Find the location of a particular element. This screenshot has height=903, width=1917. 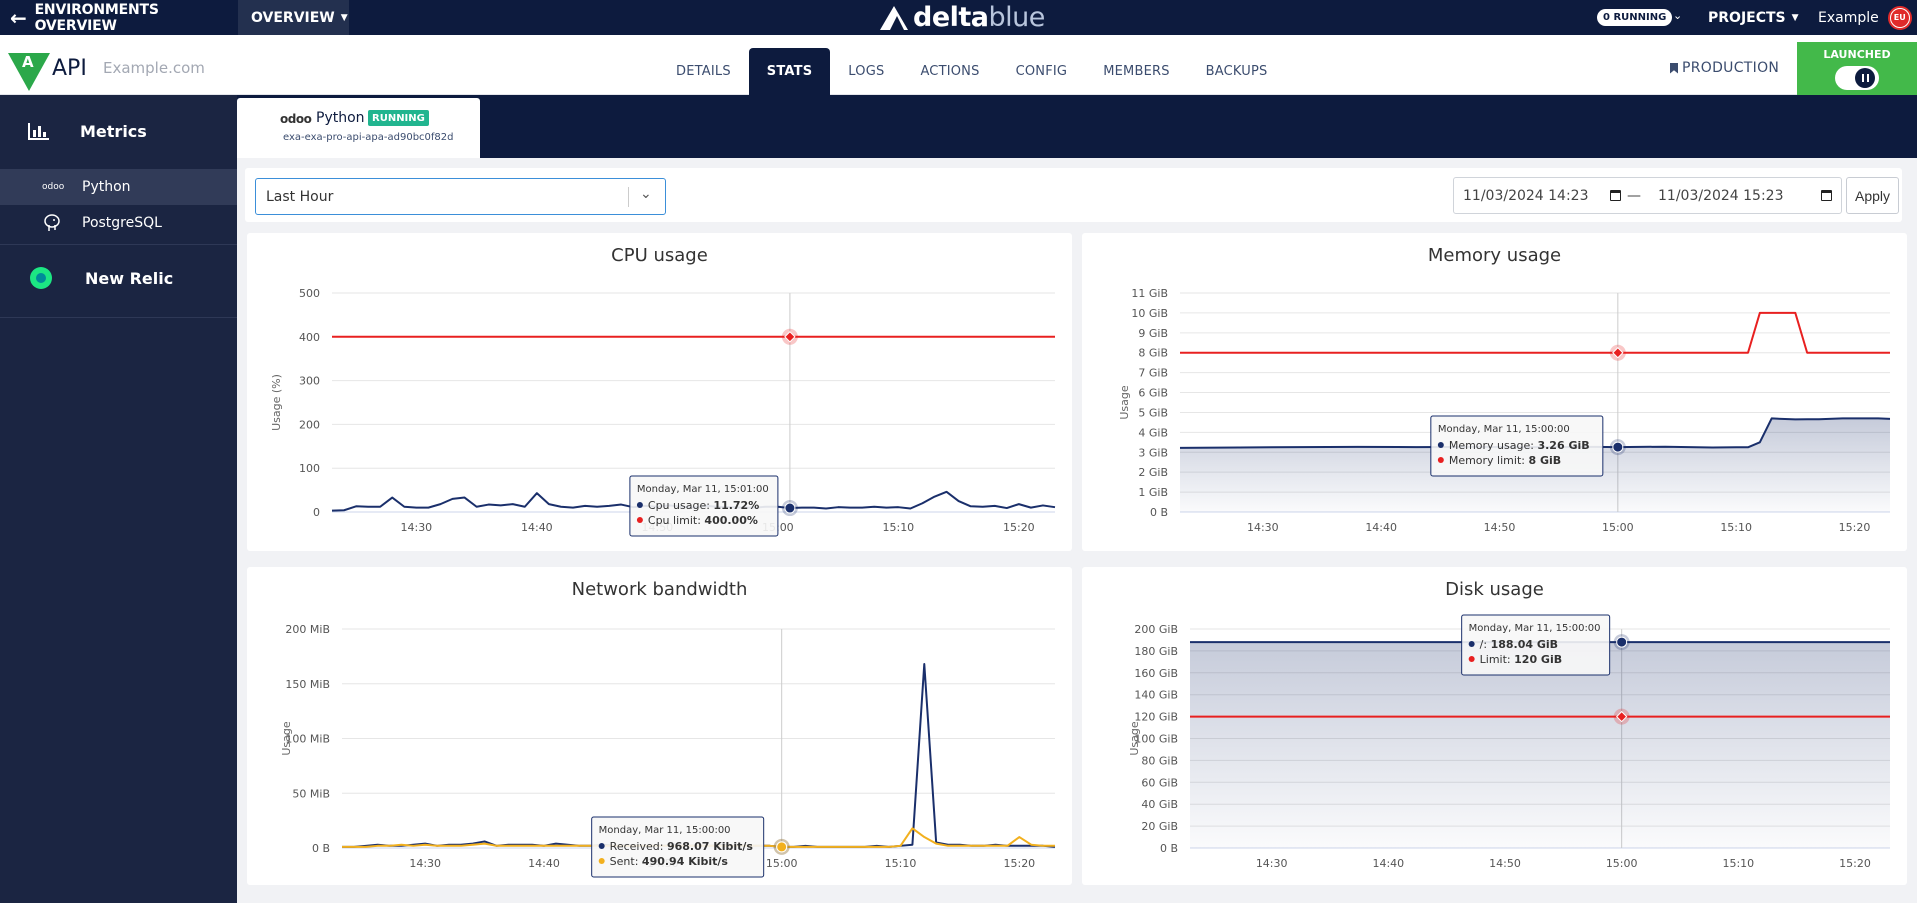

tooltip-row: Limit: 120 GiB is located at coordinates (1521, 659).